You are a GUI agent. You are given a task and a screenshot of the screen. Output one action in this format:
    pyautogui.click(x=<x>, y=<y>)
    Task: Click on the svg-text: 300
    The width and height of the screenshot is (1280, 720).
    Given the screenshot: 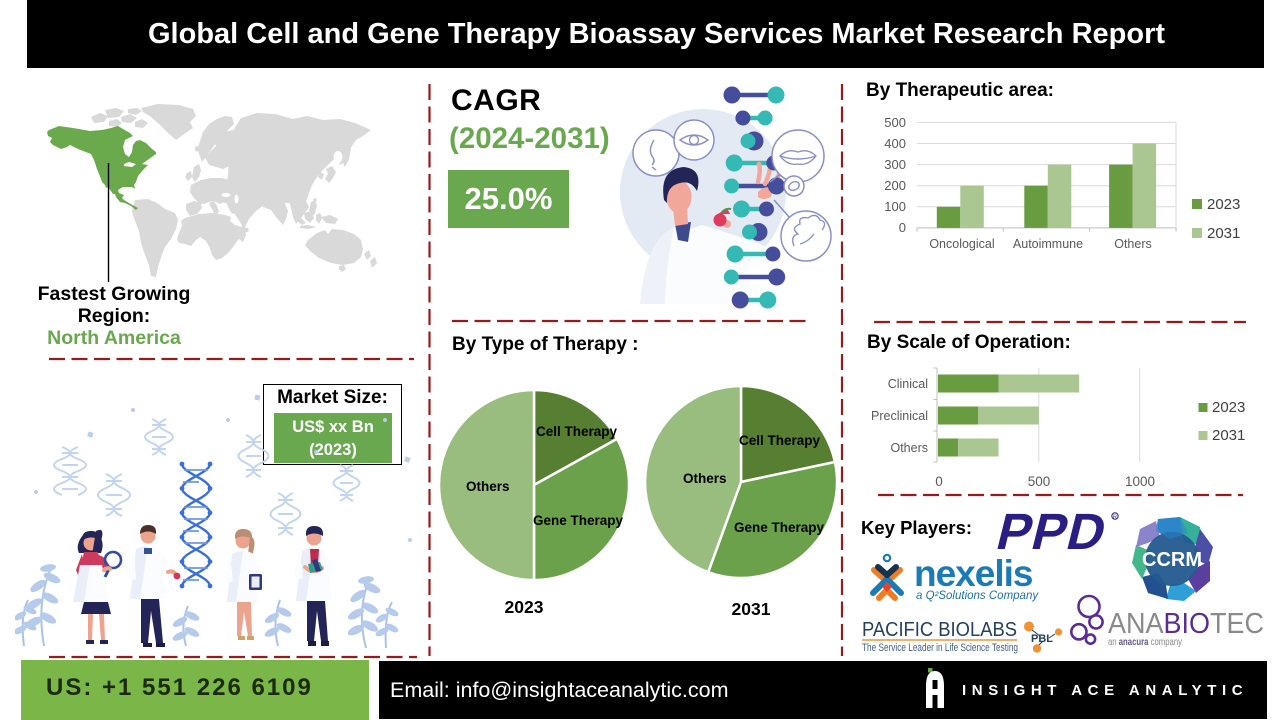 What is the action you would take?
    pyautogui.click(x=895, y=164)
    